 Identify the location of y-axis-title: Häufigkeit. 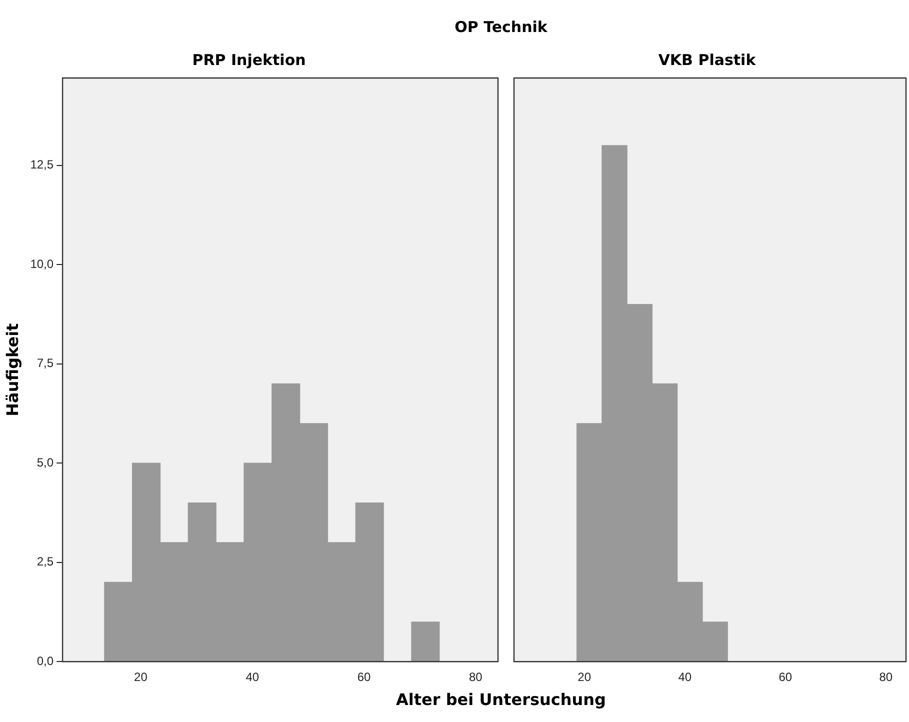
(12, 369).